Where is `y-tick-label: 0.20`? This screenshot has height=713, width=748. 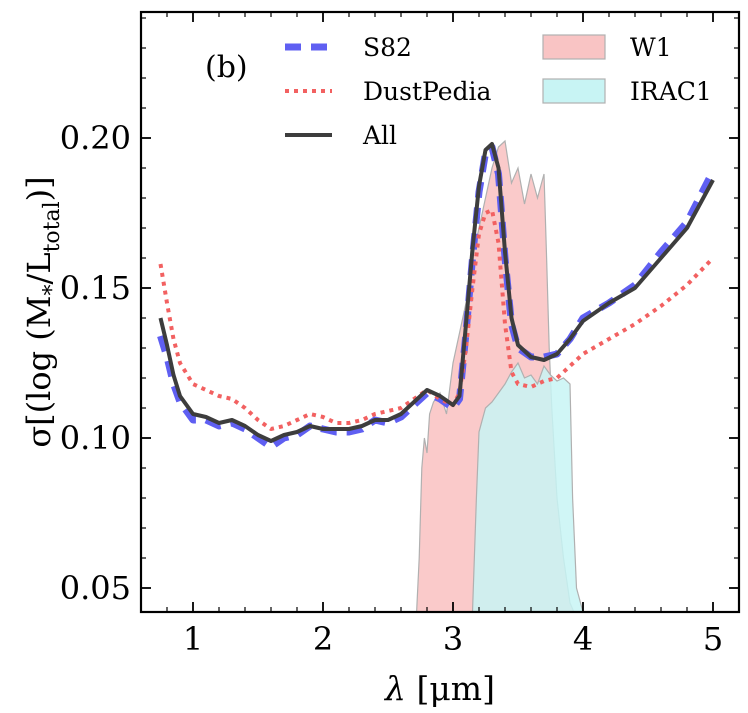 y-tick-label: 0.20 is located at coordinates (95, 138).